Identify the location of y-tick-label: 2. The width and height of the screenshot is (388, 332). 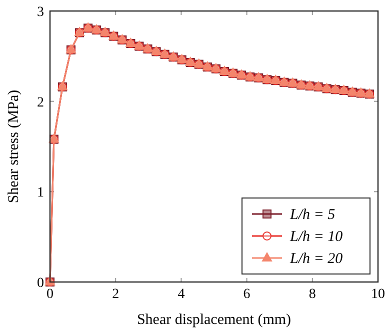
(40, 102).